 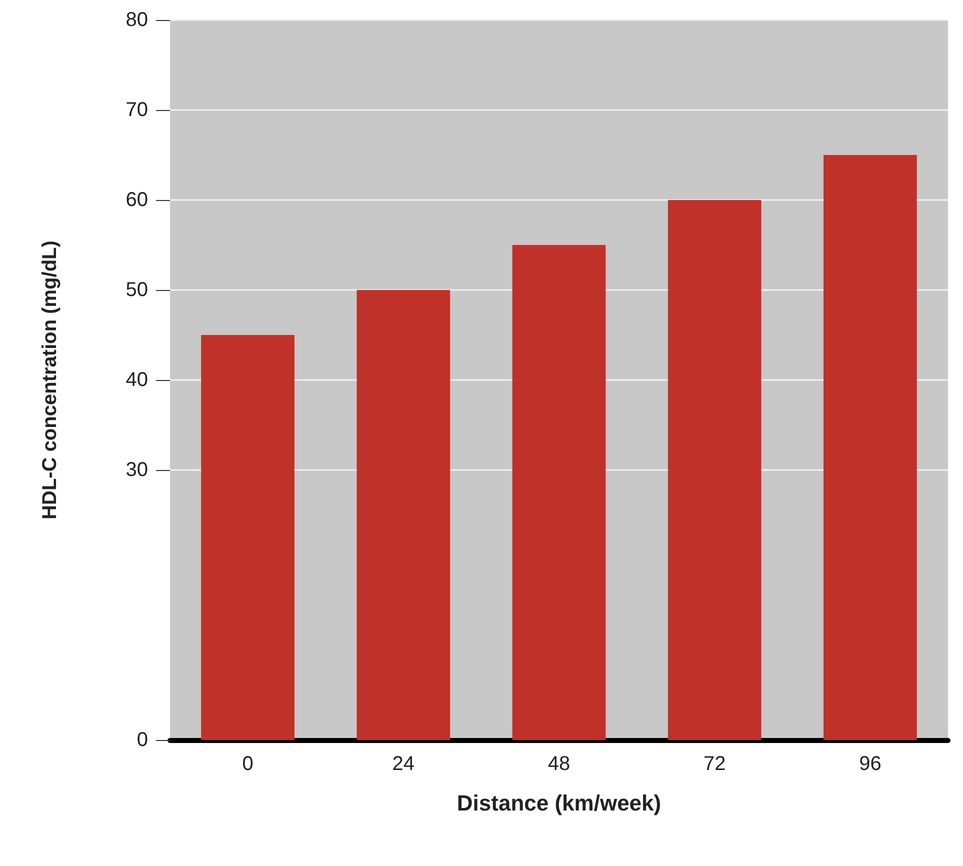 I want to click on x-tick-label: 96, so click(x=870, y=764).